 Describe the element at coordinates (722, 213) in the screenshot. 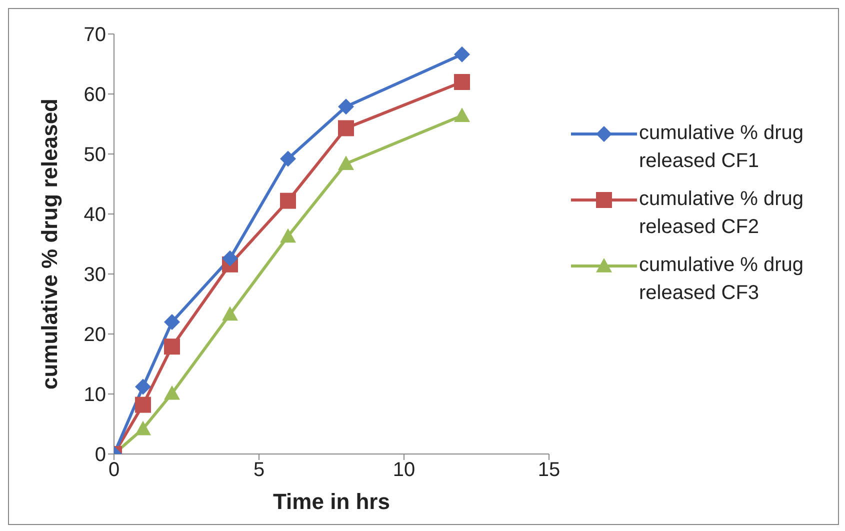

I see `legend-label: cumulative % drug released CF2` at that location.